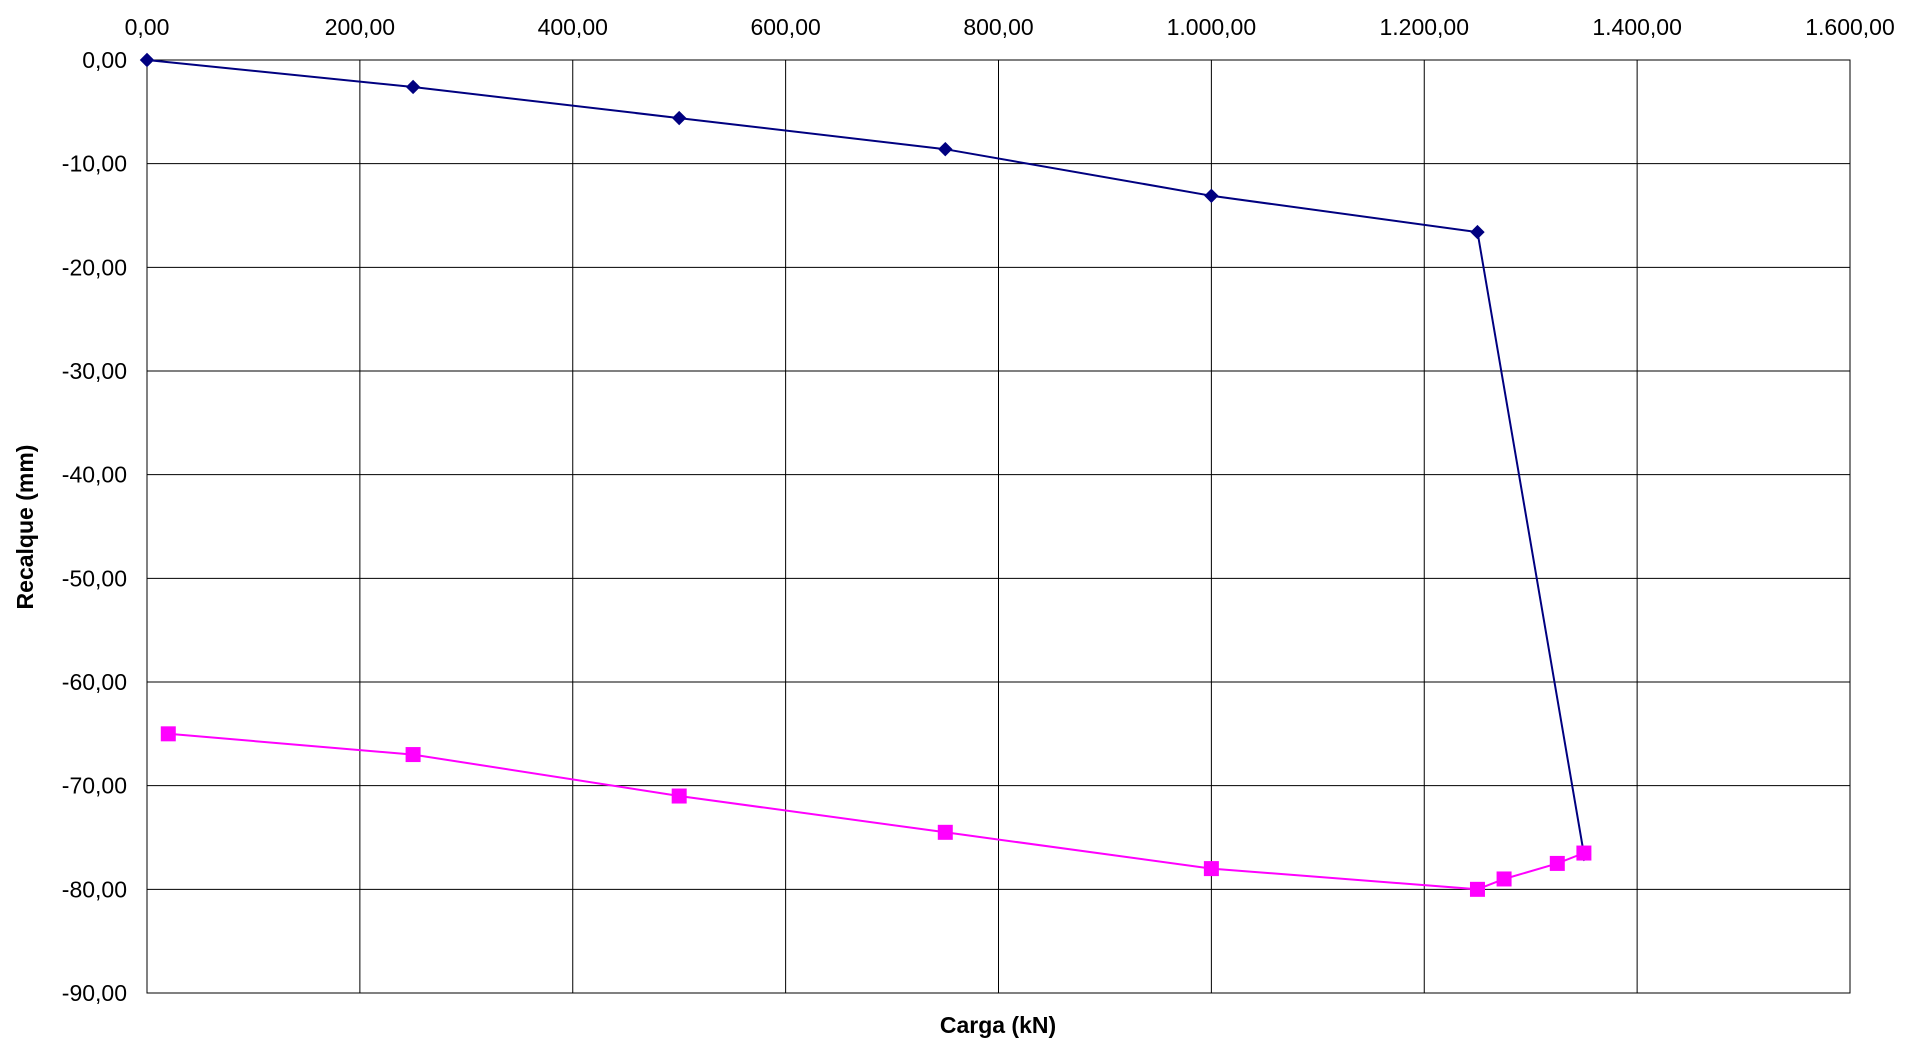  What do you see at coordinates (1850, 27) in the screenshot?
I see `x-tick-label: 1.600,00` at bounding box center [1850, 27].